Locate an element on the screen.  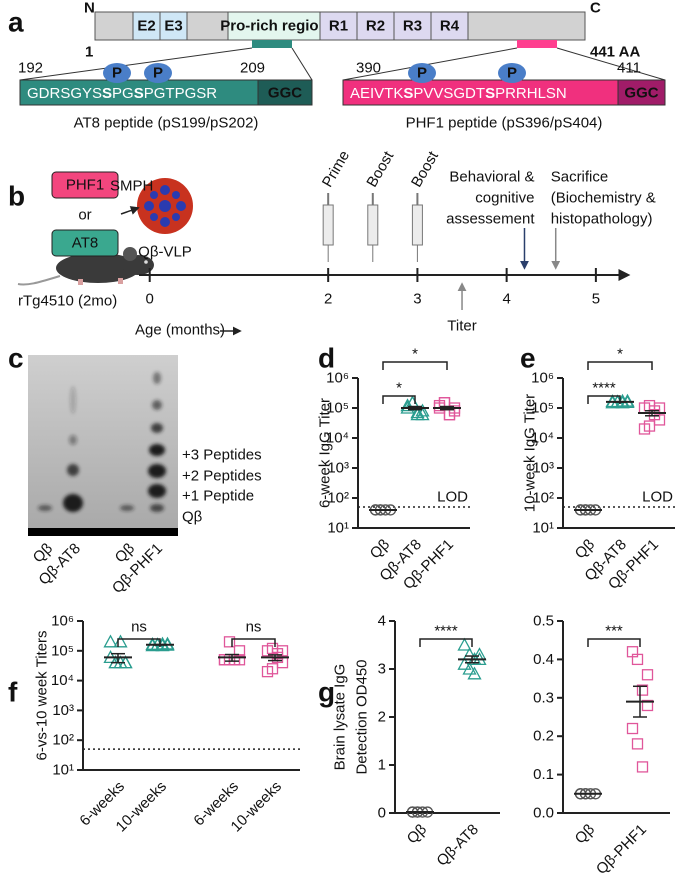
timeline-tick-label: 0 is located at coordinates (150, 299).